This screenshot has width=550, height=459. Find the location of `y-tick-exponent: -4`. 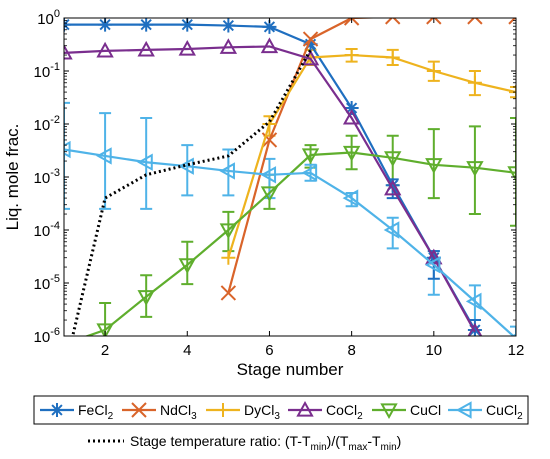

y-tick-exponent: -4 is located at coordinates (55, 226).